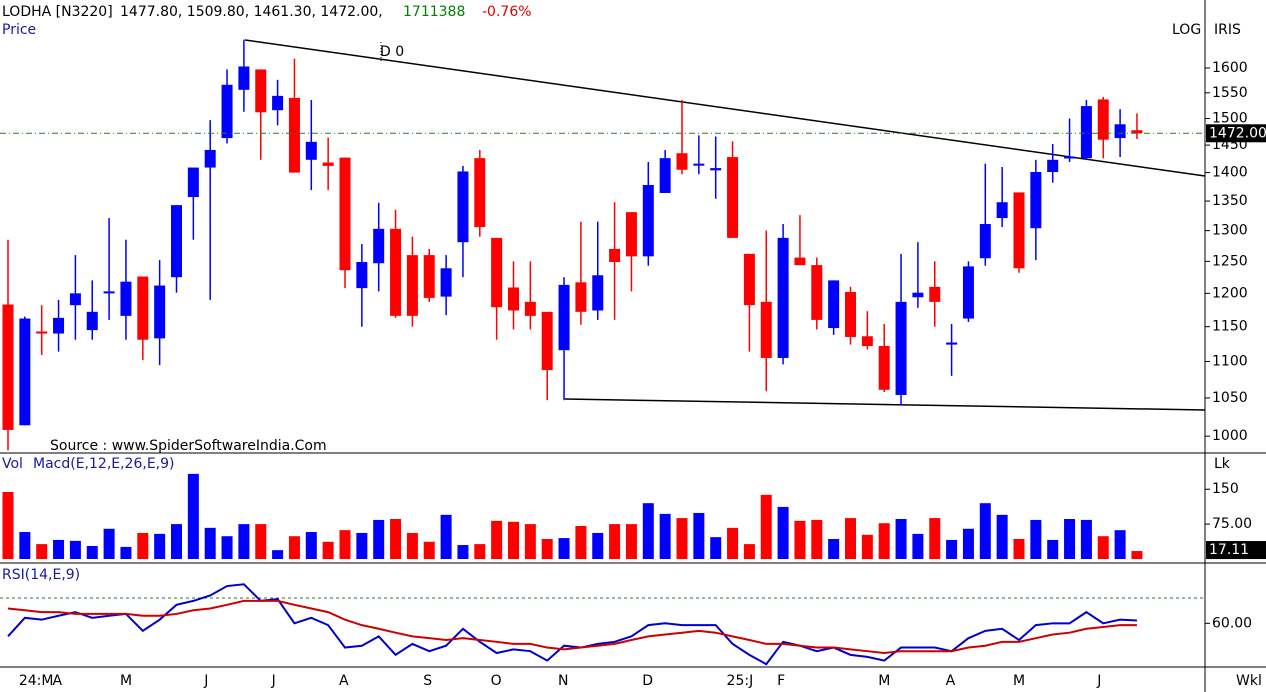 This screenshot has height=692, width=1266. What do you see at coordinates (1232, 524) in the screenshot?
I see `y-tick-label: 75.00` at bounding box center [1232, 524].